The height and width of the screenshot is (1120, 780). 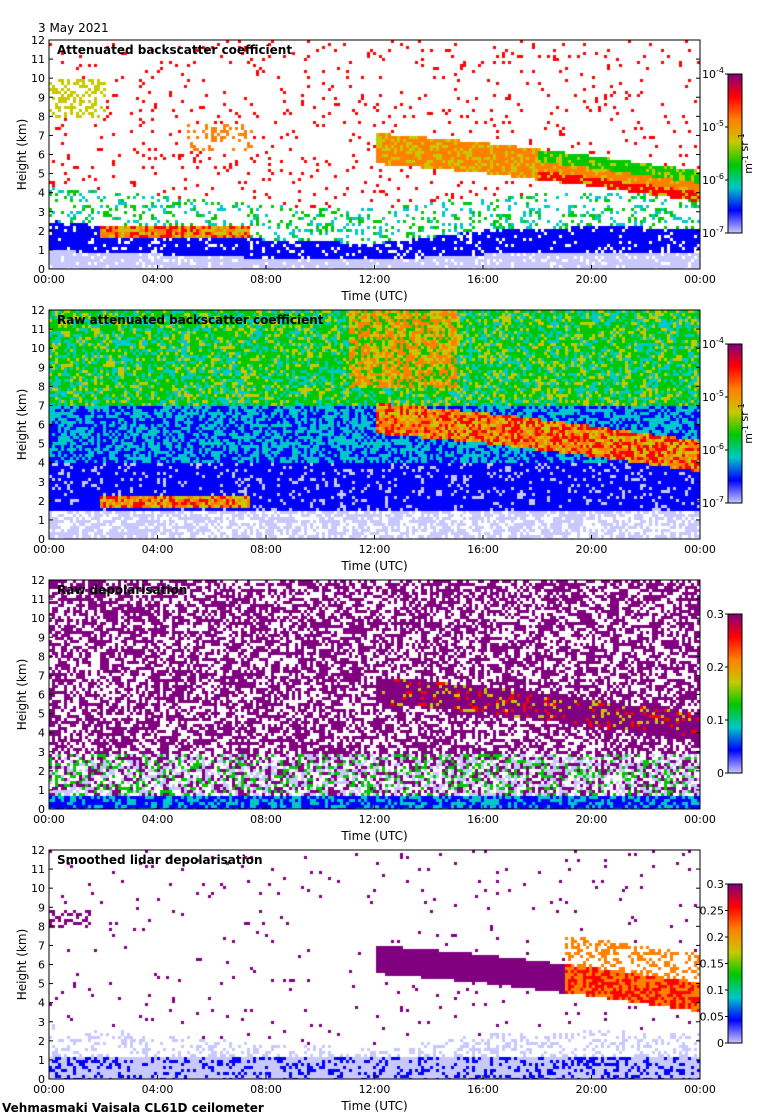 What do you see at coordinates (716, 937) in the screenshot?
I see `colorbar-tick-label: 0.2` at bounding box center [716, 937].